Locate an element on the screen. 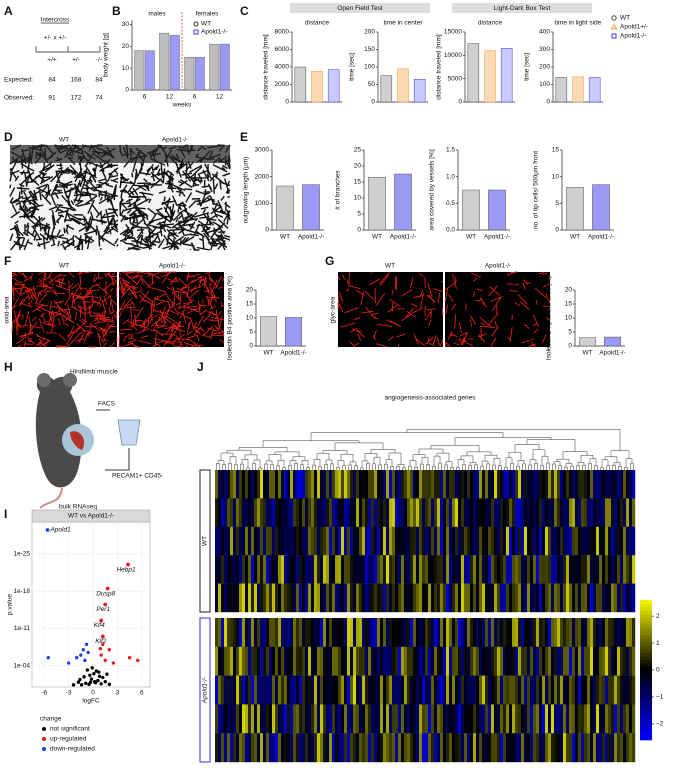  gene-label: Hebp1 is located at coordinates (126, 569).